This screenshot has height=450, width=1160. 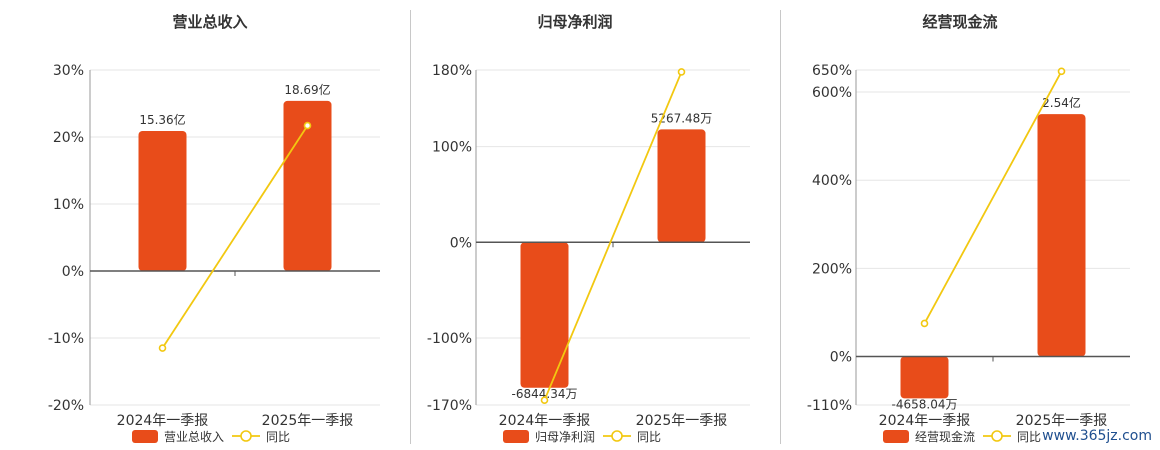 I want to click on bar-data-label: -4658.04万, so click(x=925, y=404).